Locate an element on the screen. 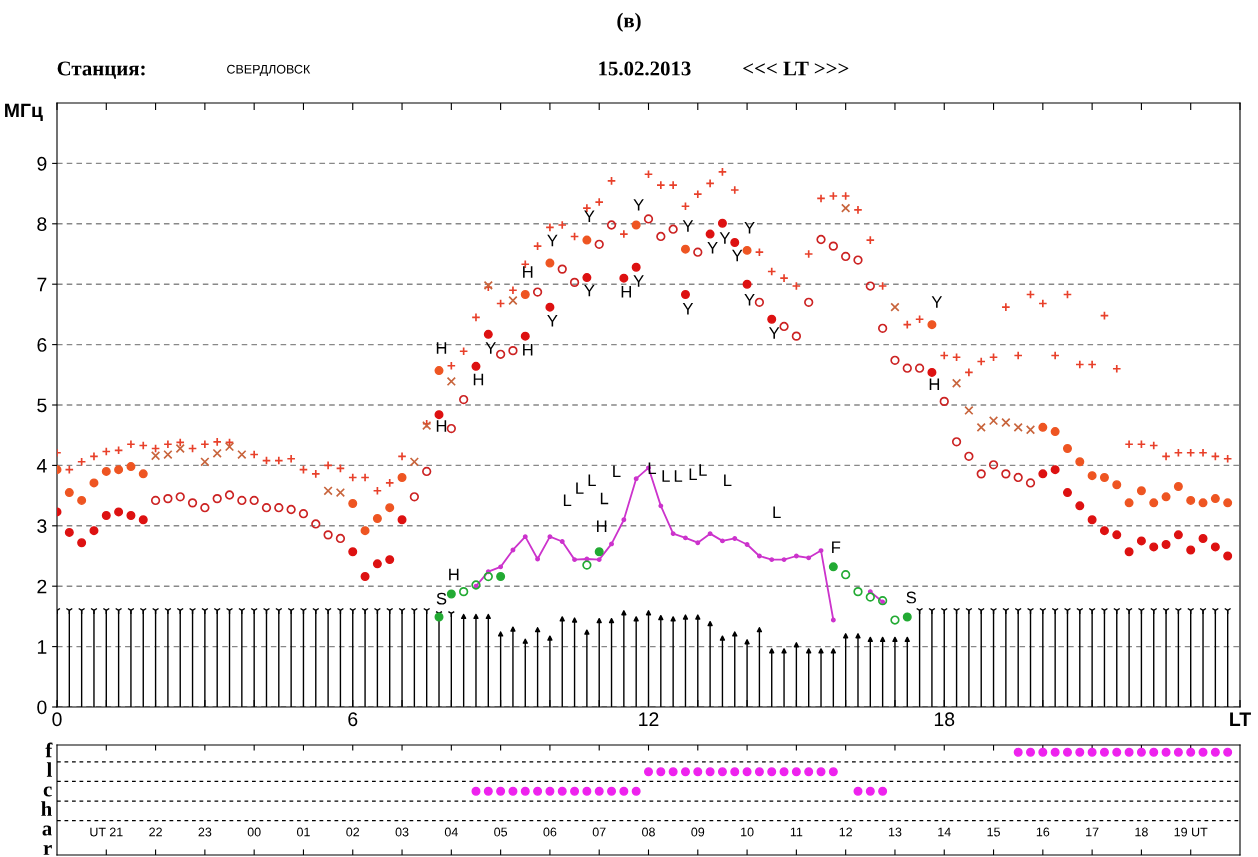 This screenshot has width=1258, height=857. text: r is located at coordinates (47, 850).